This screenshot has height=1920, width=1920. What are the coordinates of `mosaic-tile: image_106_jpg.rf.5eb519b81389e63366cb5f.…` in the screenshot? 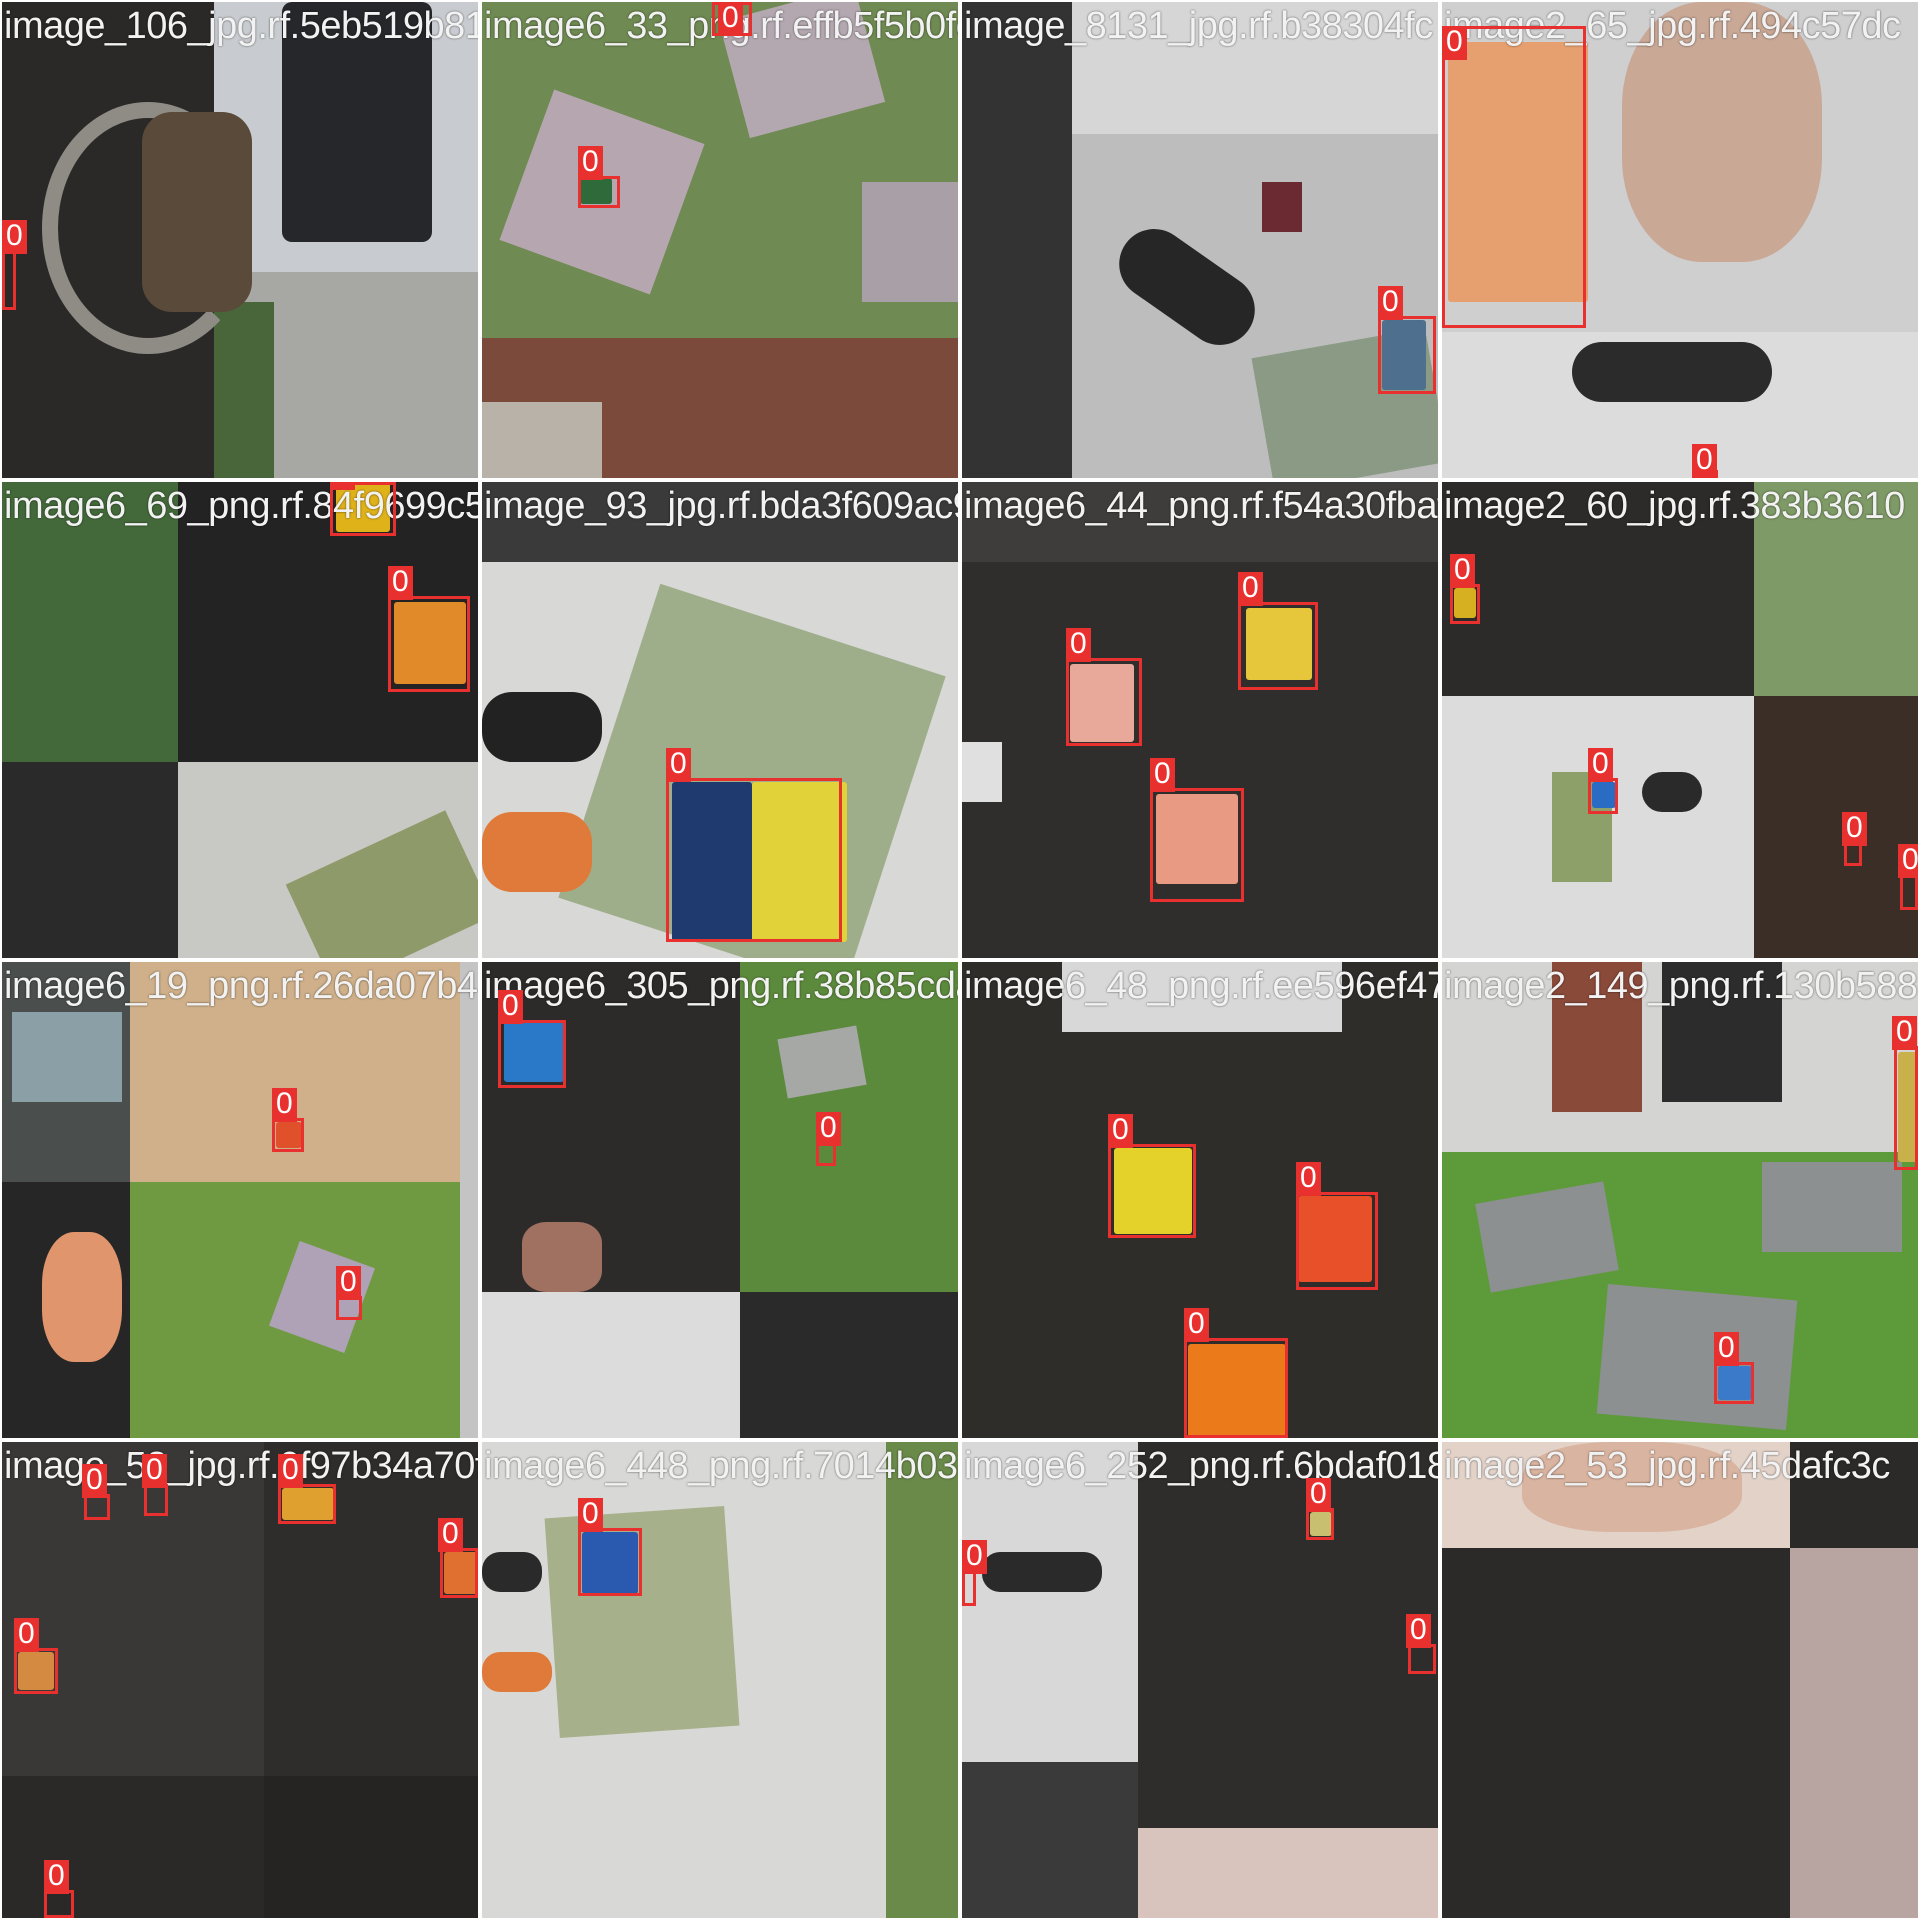 It's located at (240, 240).